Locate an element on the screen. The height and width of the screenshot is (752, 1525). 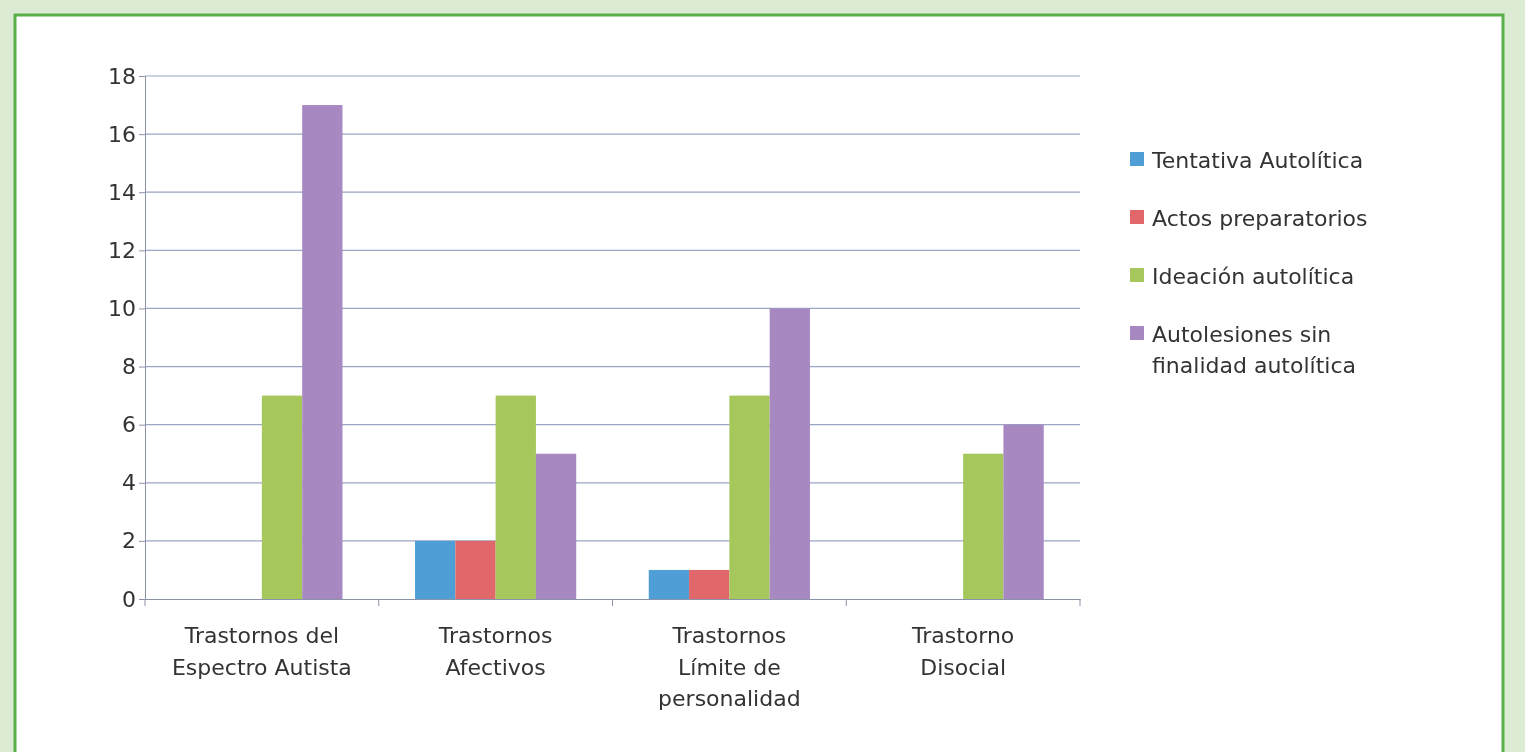
y-tick-label: 18 is located at coordinates (122, 76).